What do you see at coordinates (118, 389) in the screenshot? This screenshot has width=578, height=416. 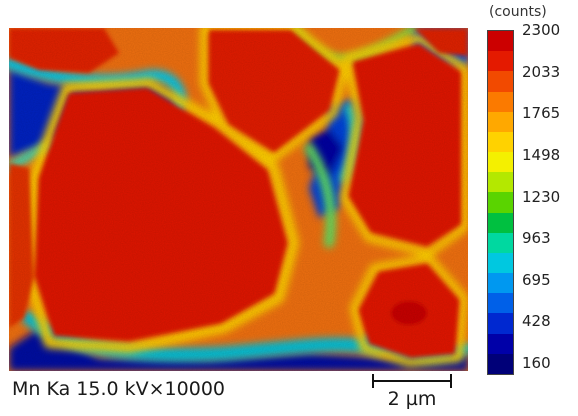 I see `map-caption: Mn Ka 15.0 kV×10000` at bounding box center [118, 389].